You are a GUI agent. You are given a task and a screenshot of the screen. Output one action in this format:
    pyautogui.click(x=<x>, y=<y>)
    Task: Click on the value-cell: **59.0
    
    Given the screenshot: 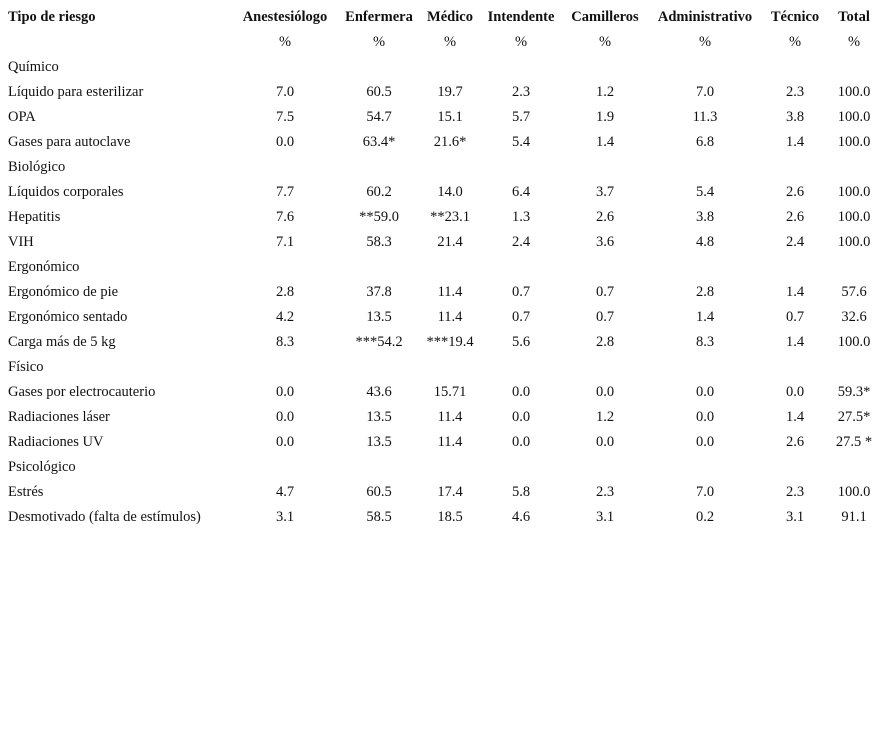 What is the action you would take?
    pyautogui.click(x=379, y=217)
    